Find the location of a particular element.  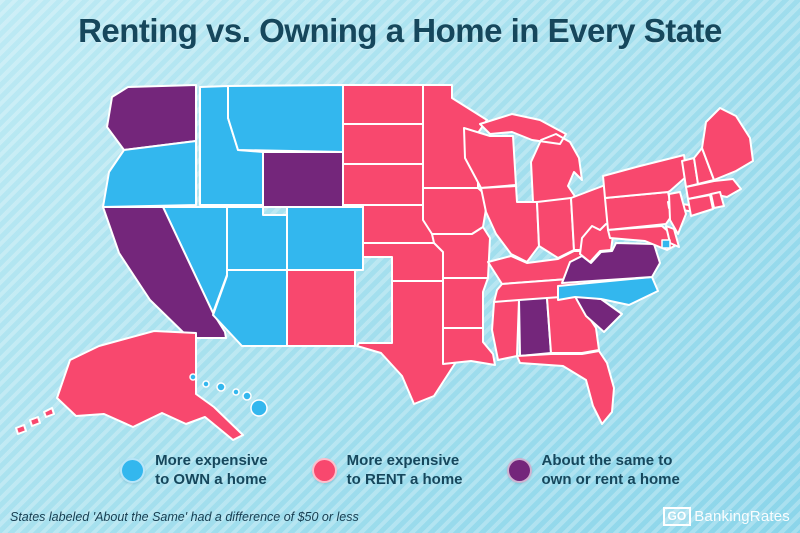

legend-dot-rent is located at coordinates (324, 471).